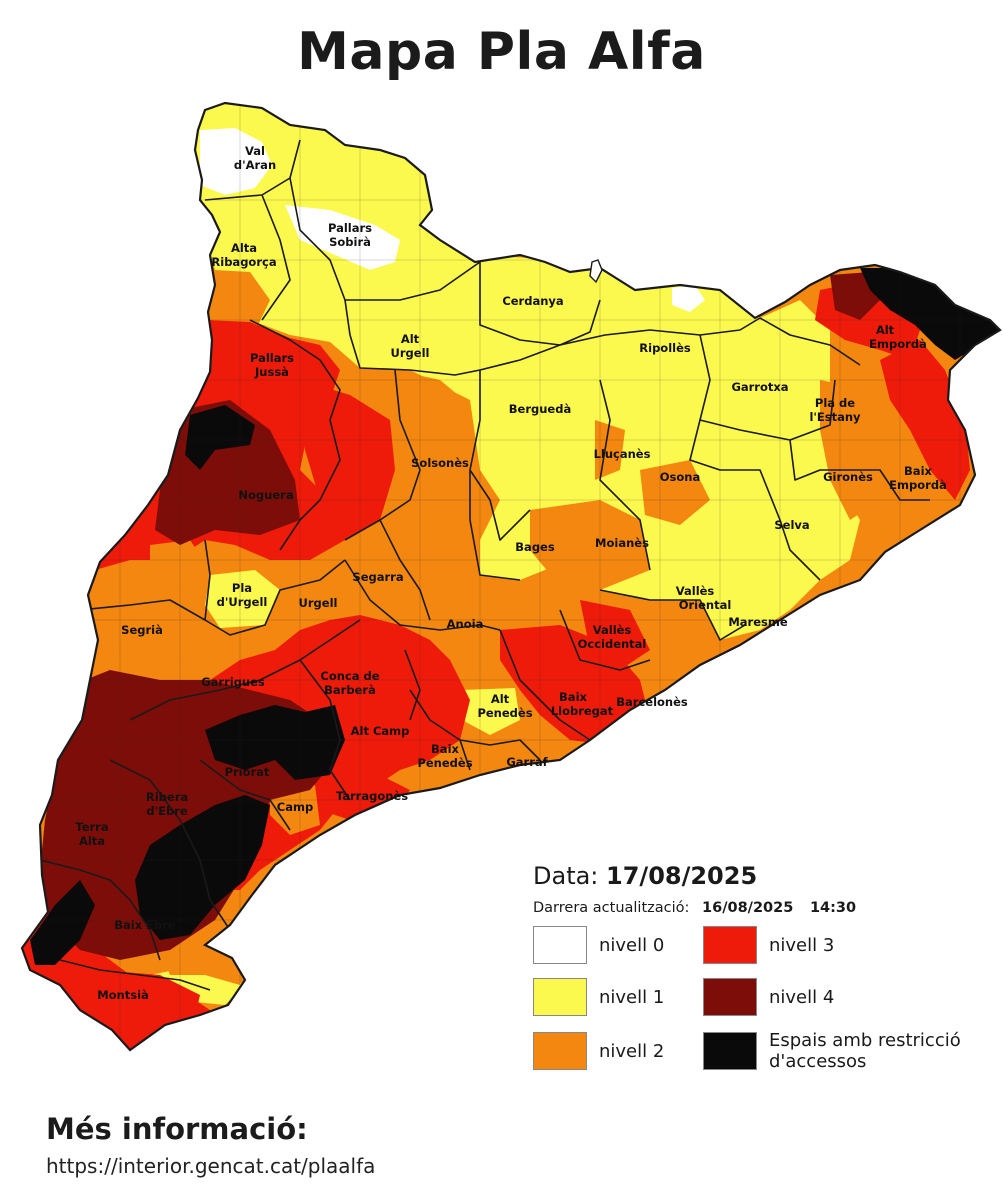 Image resolution: width=1003 pixels, height=1200 pixels. I want to click on date-row: Data: 17/08/2025, so click(763, 876).